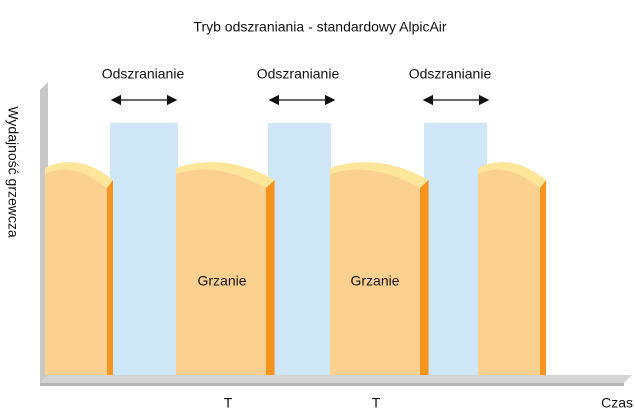 The width and height of the screenshot is (635, 412). What do you see at coordinates (336, 379) in the screenshot?
I see `x-axis` at bounding box center [336, 379].